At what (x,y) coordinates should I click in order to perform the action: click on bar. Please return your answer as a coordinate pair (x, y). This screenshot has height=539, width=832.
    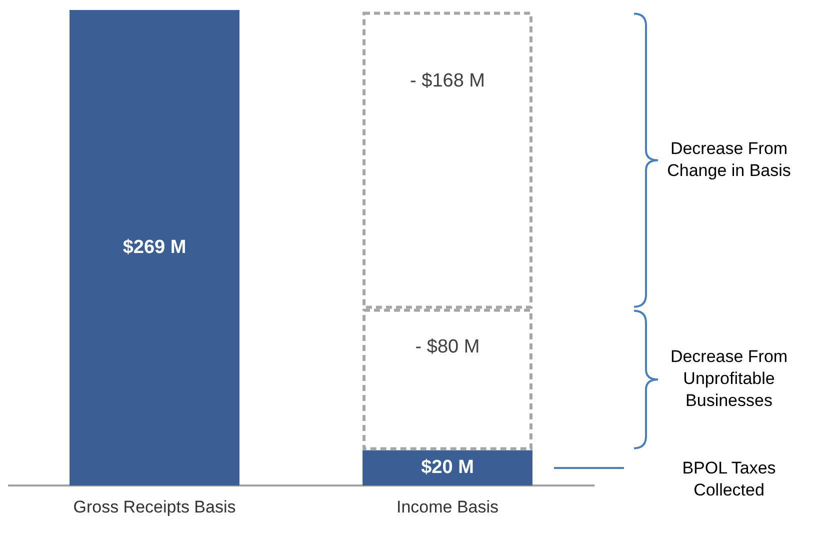
    Looking at the image, I should click on (447, 468).